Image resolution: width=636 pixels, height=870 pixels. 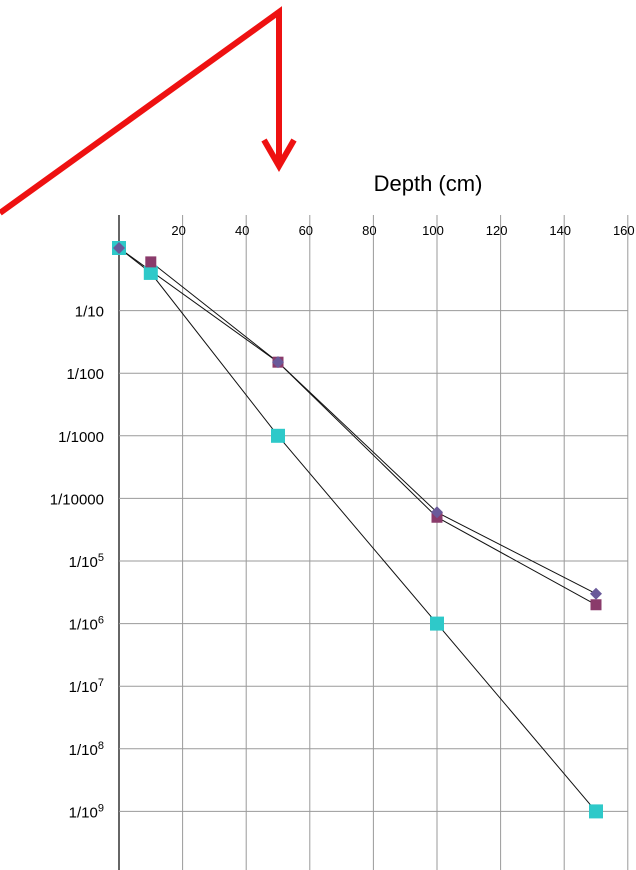 I want to click on x-tick-label: 160, so click(x=624, y=230).